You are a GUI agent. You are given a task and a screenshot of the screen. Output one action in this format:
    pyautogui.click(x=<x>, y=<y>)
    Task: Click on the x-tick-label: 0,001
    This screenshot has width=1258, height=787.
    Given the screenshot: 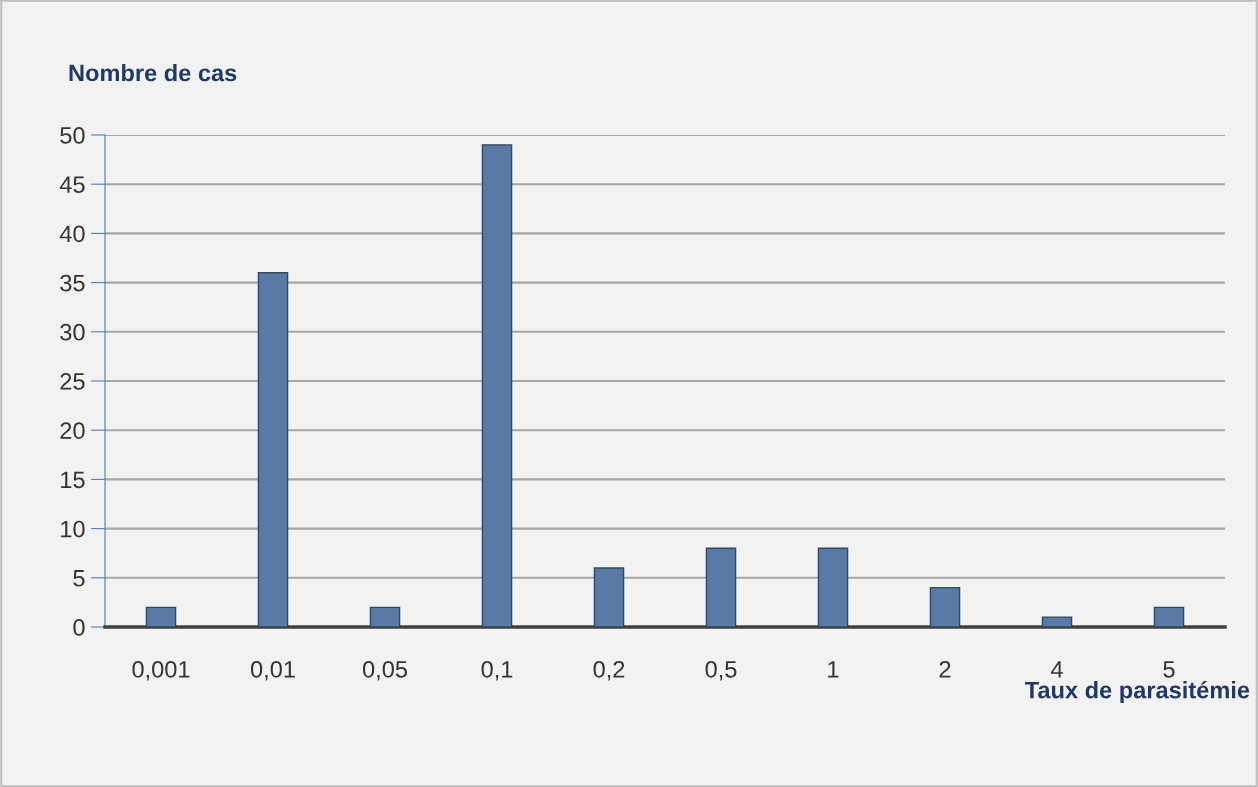 What is the action you would take?
    pyautogui.click(x=161, y=670)
    